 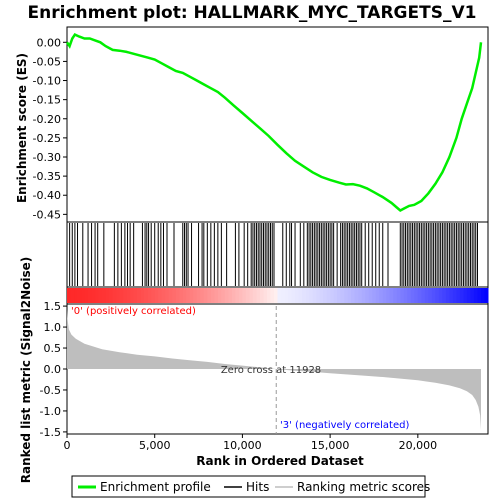 What do you see at coordinates (242, 445) in the screenshot?
I see `metric-x-tick-label: 10,000` at bounding box center [242, 445].